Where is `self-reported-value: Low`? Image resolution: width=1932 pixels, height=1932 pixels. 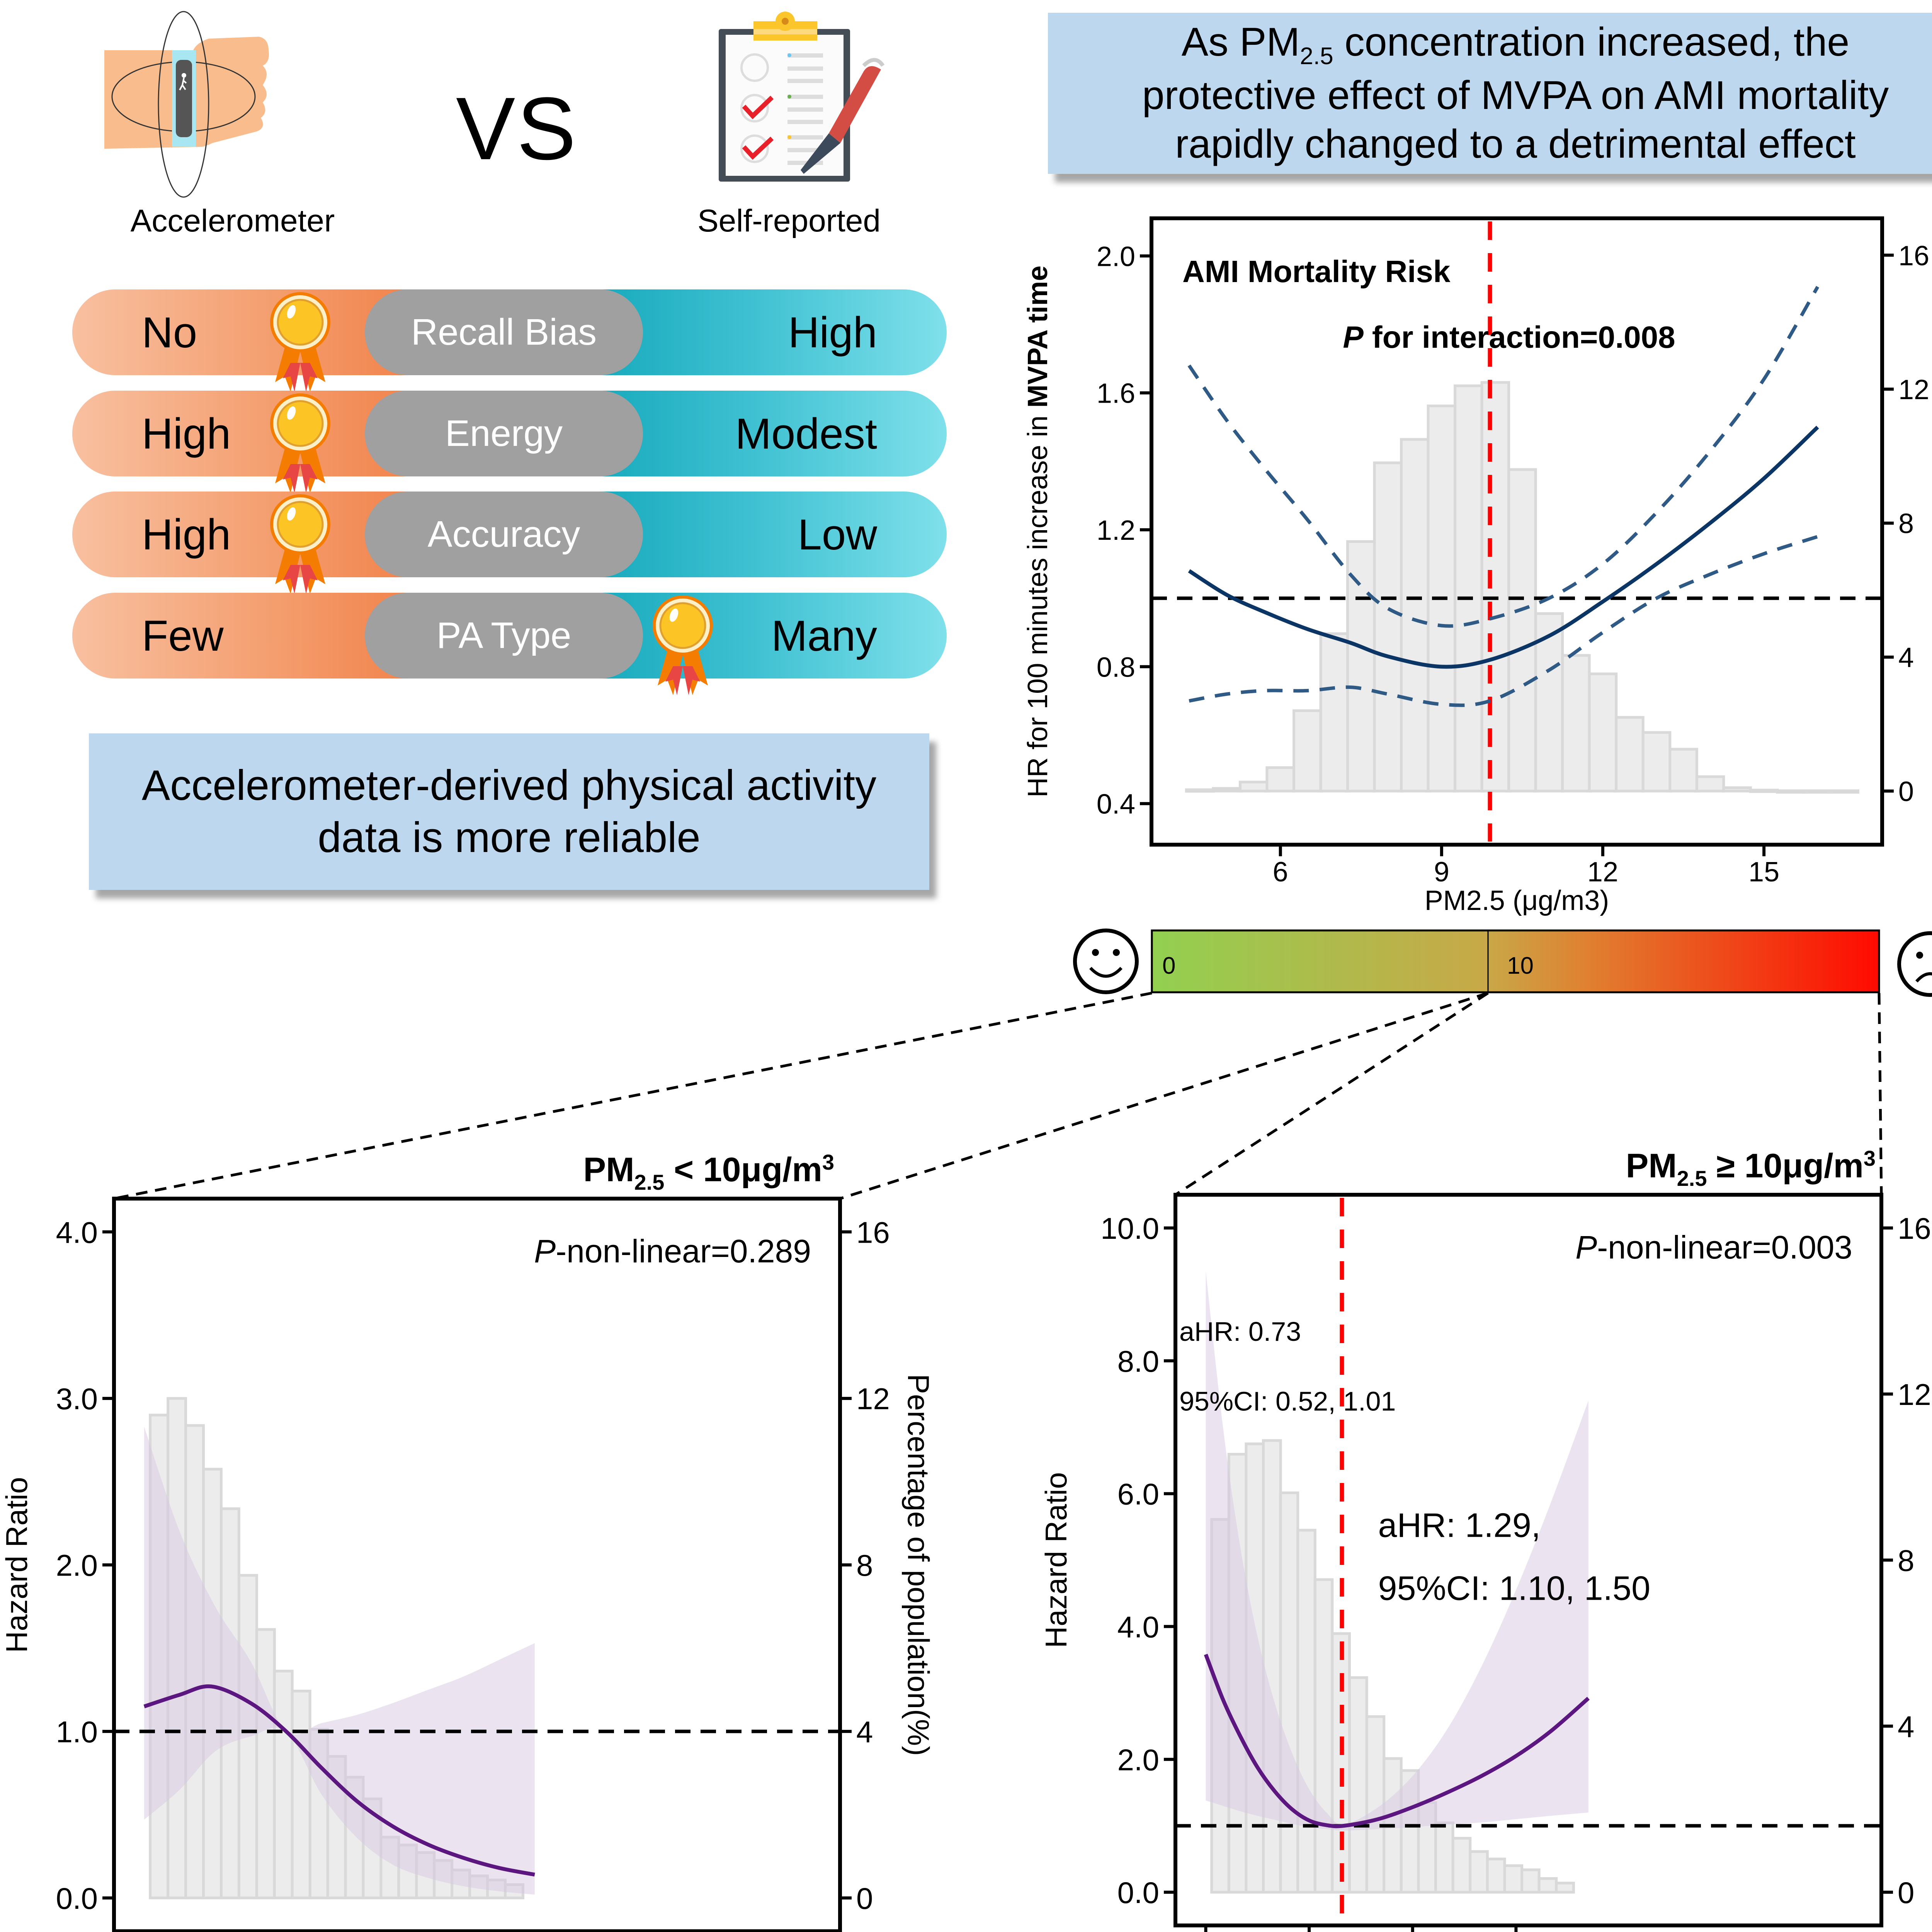
self-reported-value: Low is located at coordinates (837, 535).